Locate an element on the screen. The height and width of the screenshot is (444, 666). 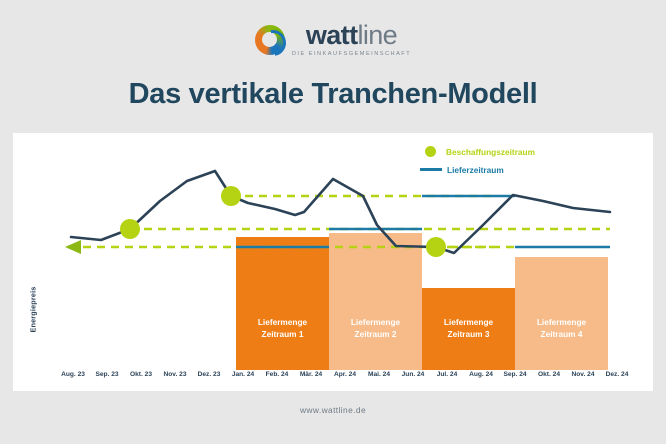
brand-name: wattline is located at coordinates (351, 35).